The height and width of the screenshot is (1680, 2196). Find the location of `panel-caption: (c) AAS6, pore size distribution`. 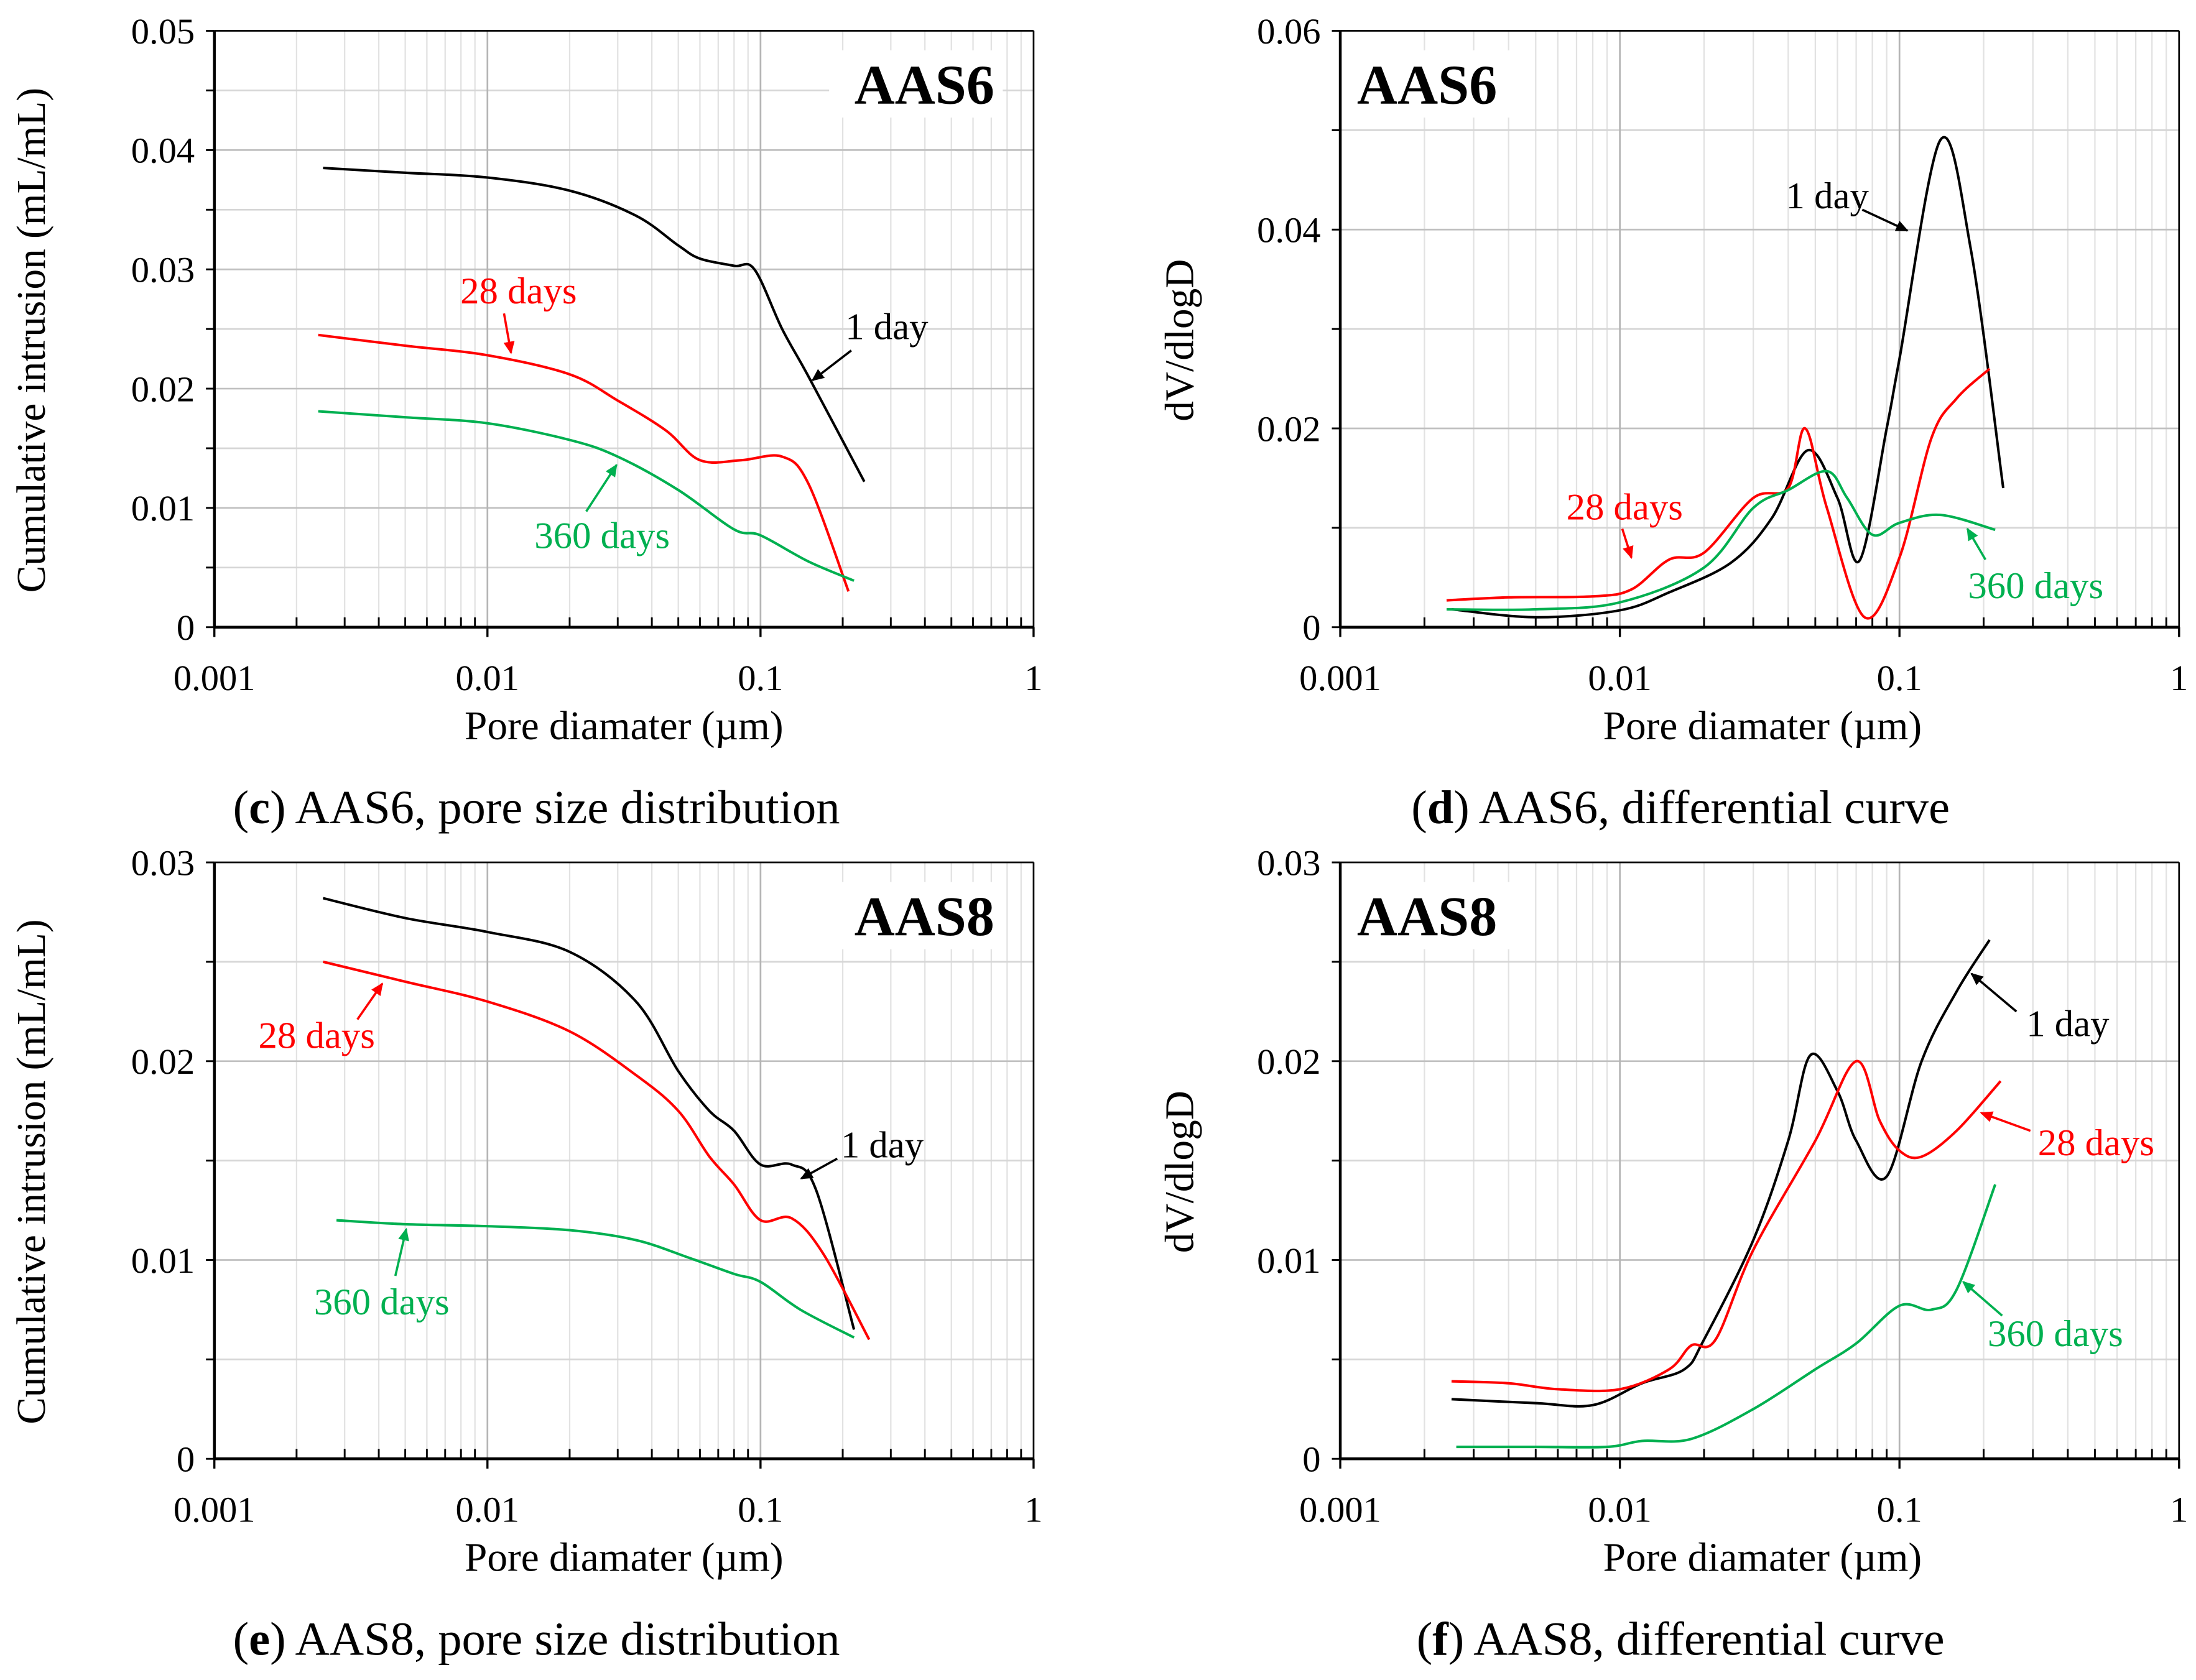

panel-caption: (c) AAS6, pore size distribution is located at coordinates (536, 807).